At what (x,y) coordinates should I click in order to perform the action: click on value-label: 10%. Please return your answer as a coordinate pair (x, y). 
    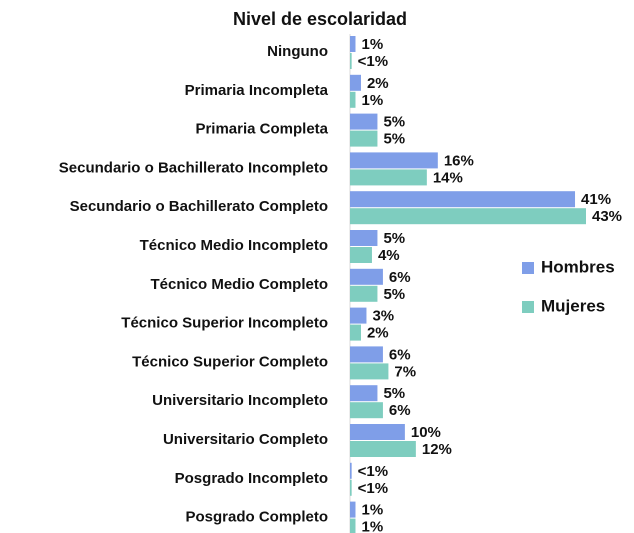
    Looking at the image, I should click on (426, 432).